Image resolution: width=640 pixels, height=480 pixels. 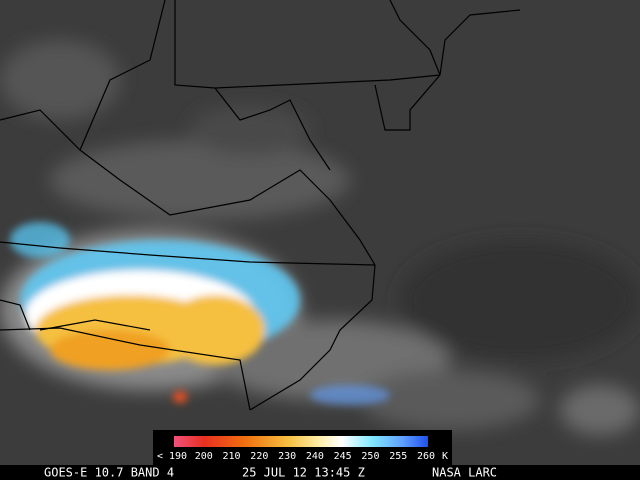 What do you see at coordinates (301, 441) in the screenshot?
I see `colorbar` at bounding box center [301, 441].